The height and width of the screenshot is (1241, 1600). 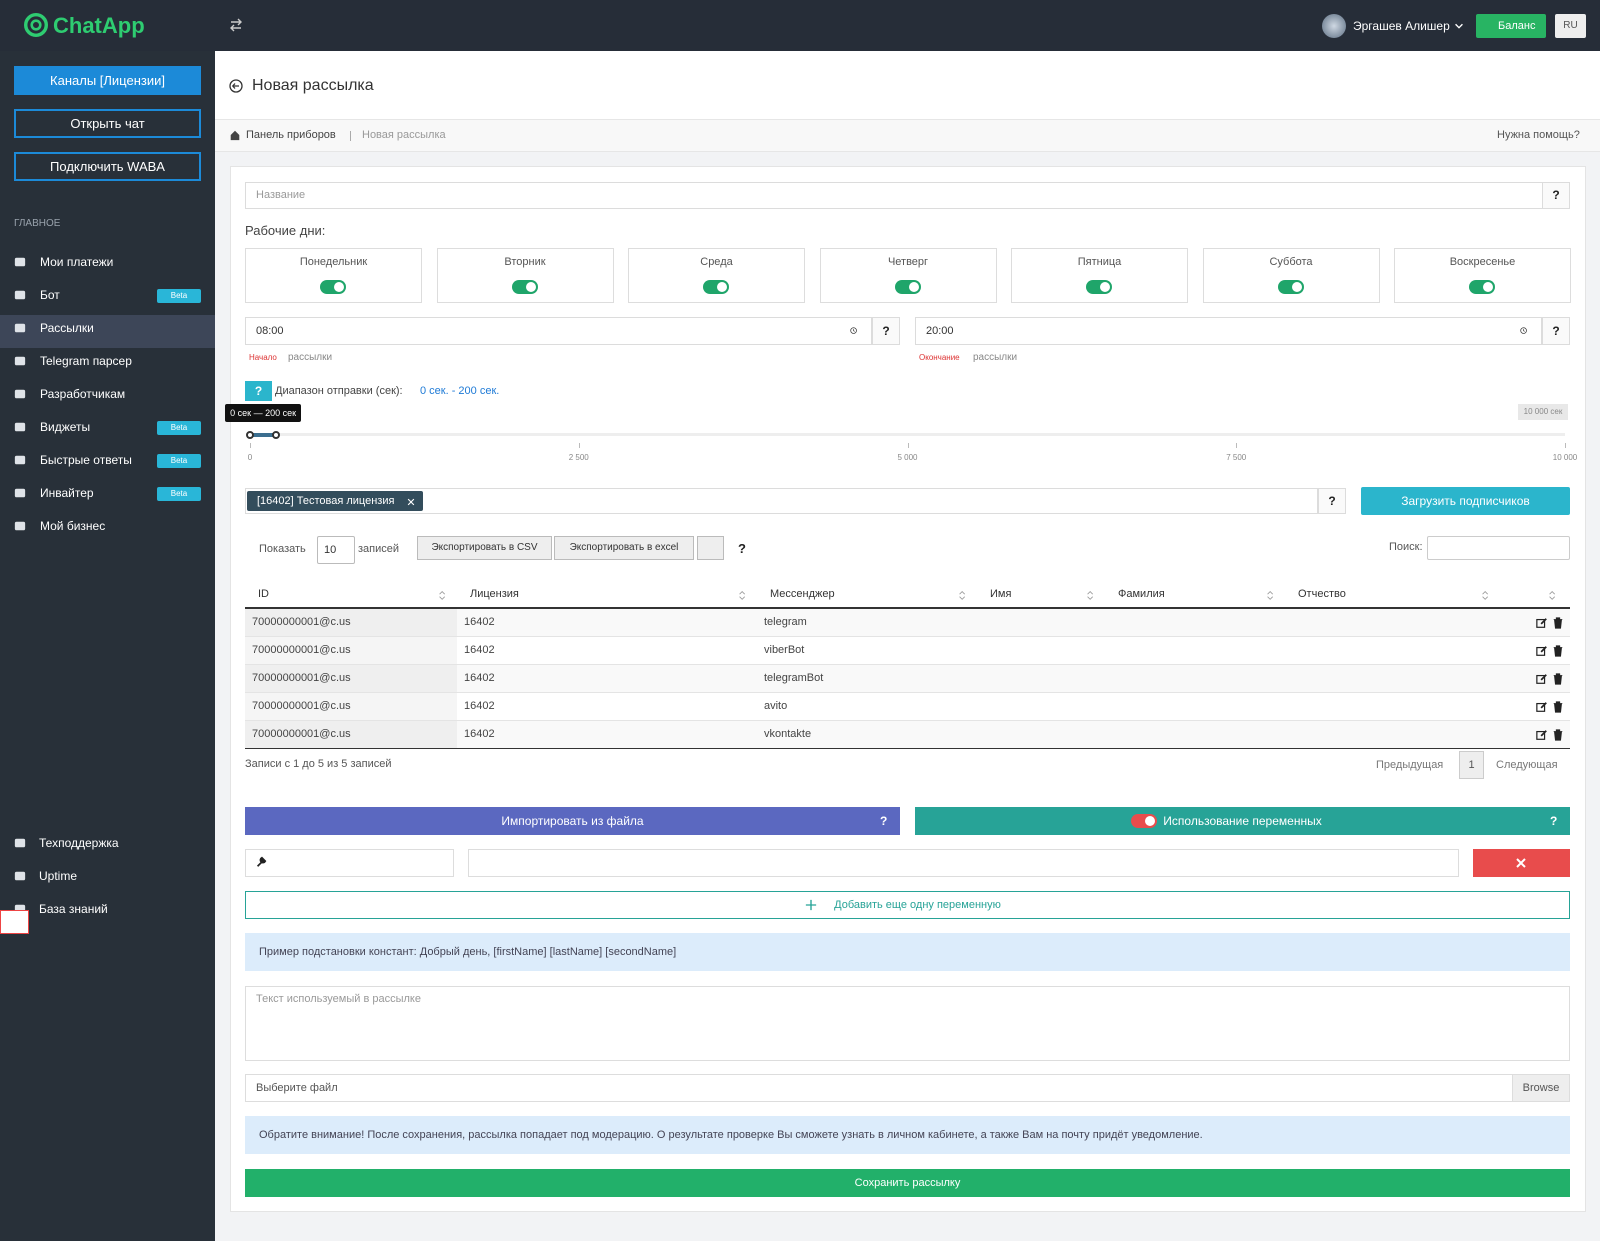 I want to click on prev-link: Предыдущая, so click(x=1410, y=765).